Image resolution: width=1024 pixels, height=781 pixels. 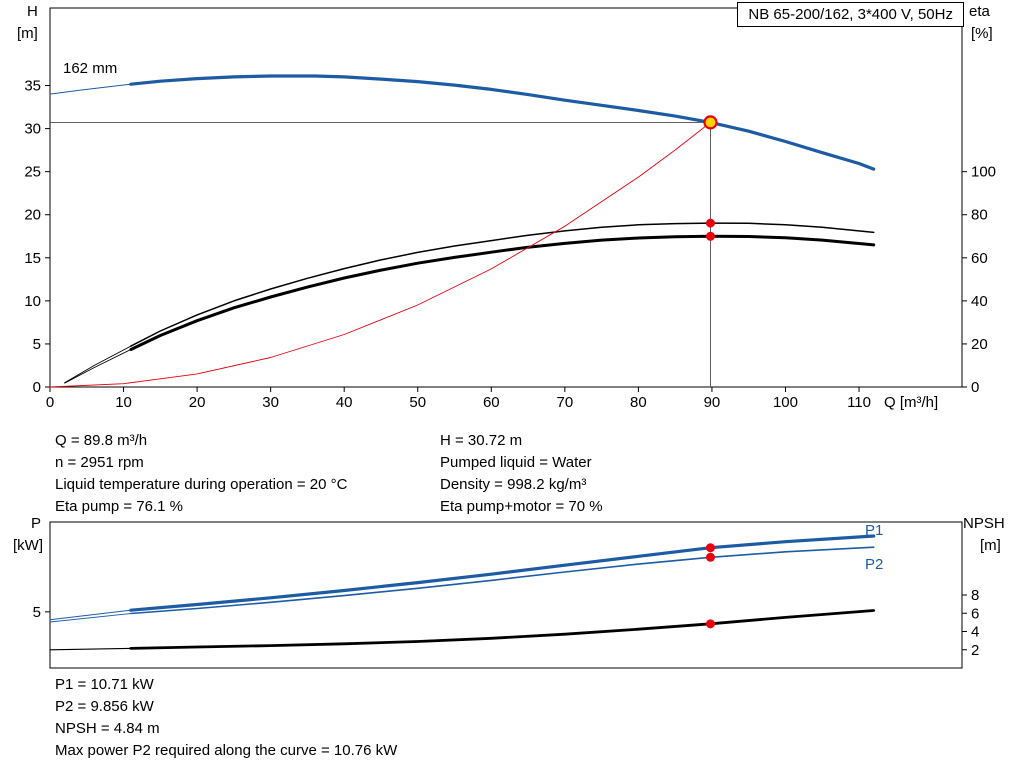 What do you see at coordinates (90, 618) in the screenshot?
I see `p2-lead` at bounding box center [90, 618].